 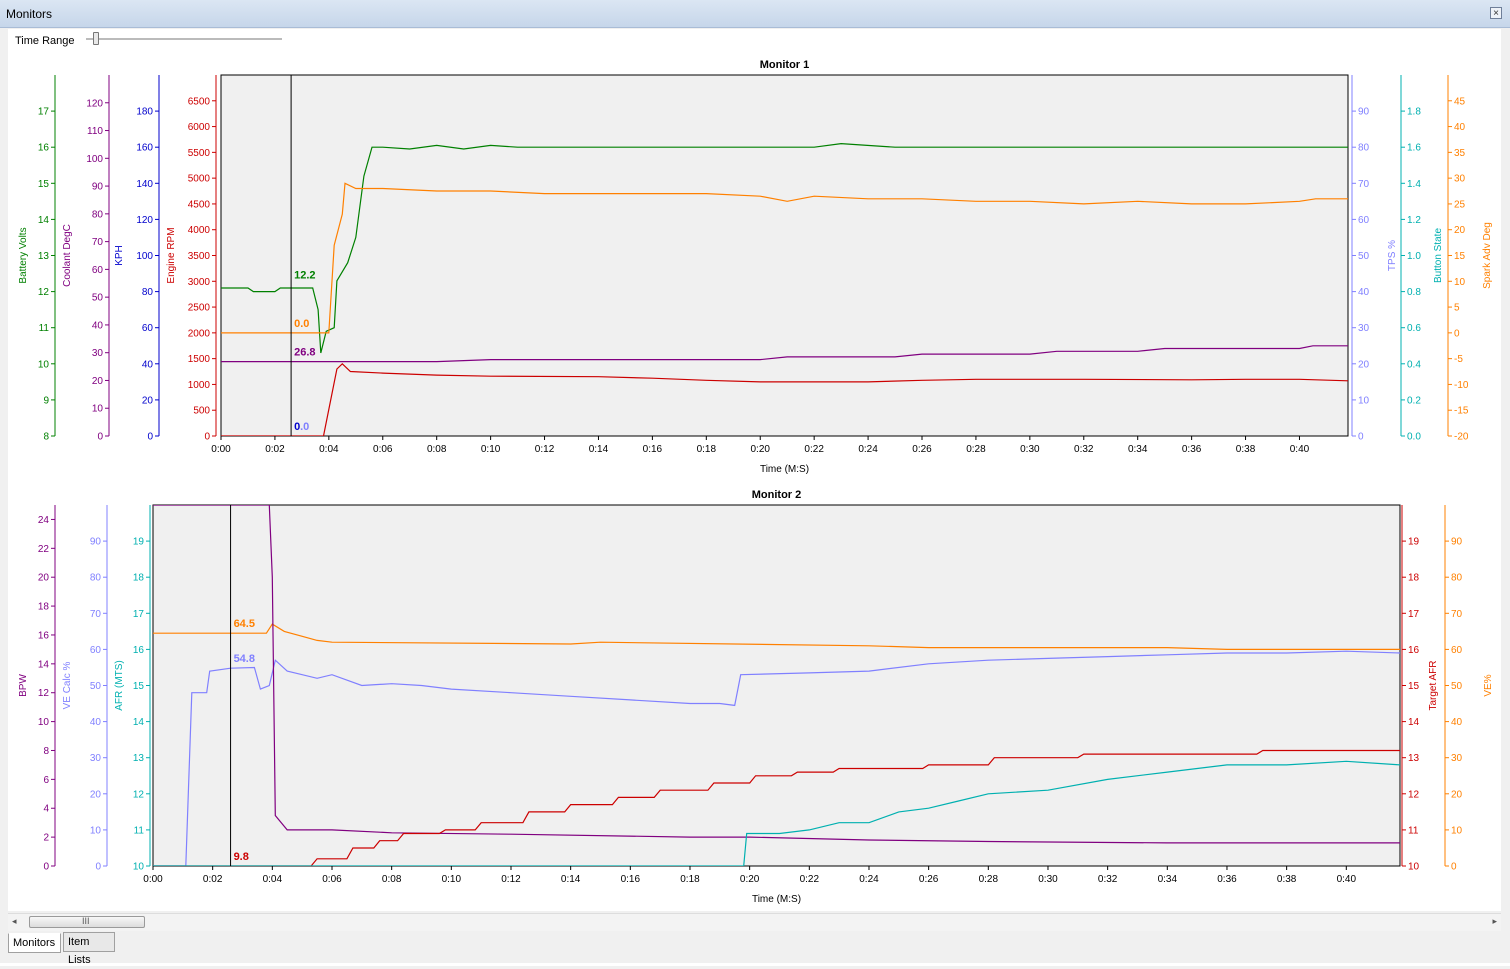 I want to click on axis-target-afr: 10 11 12 13 14 15 16 17 18 19 Target AFR, so click(x=1420, y=689).